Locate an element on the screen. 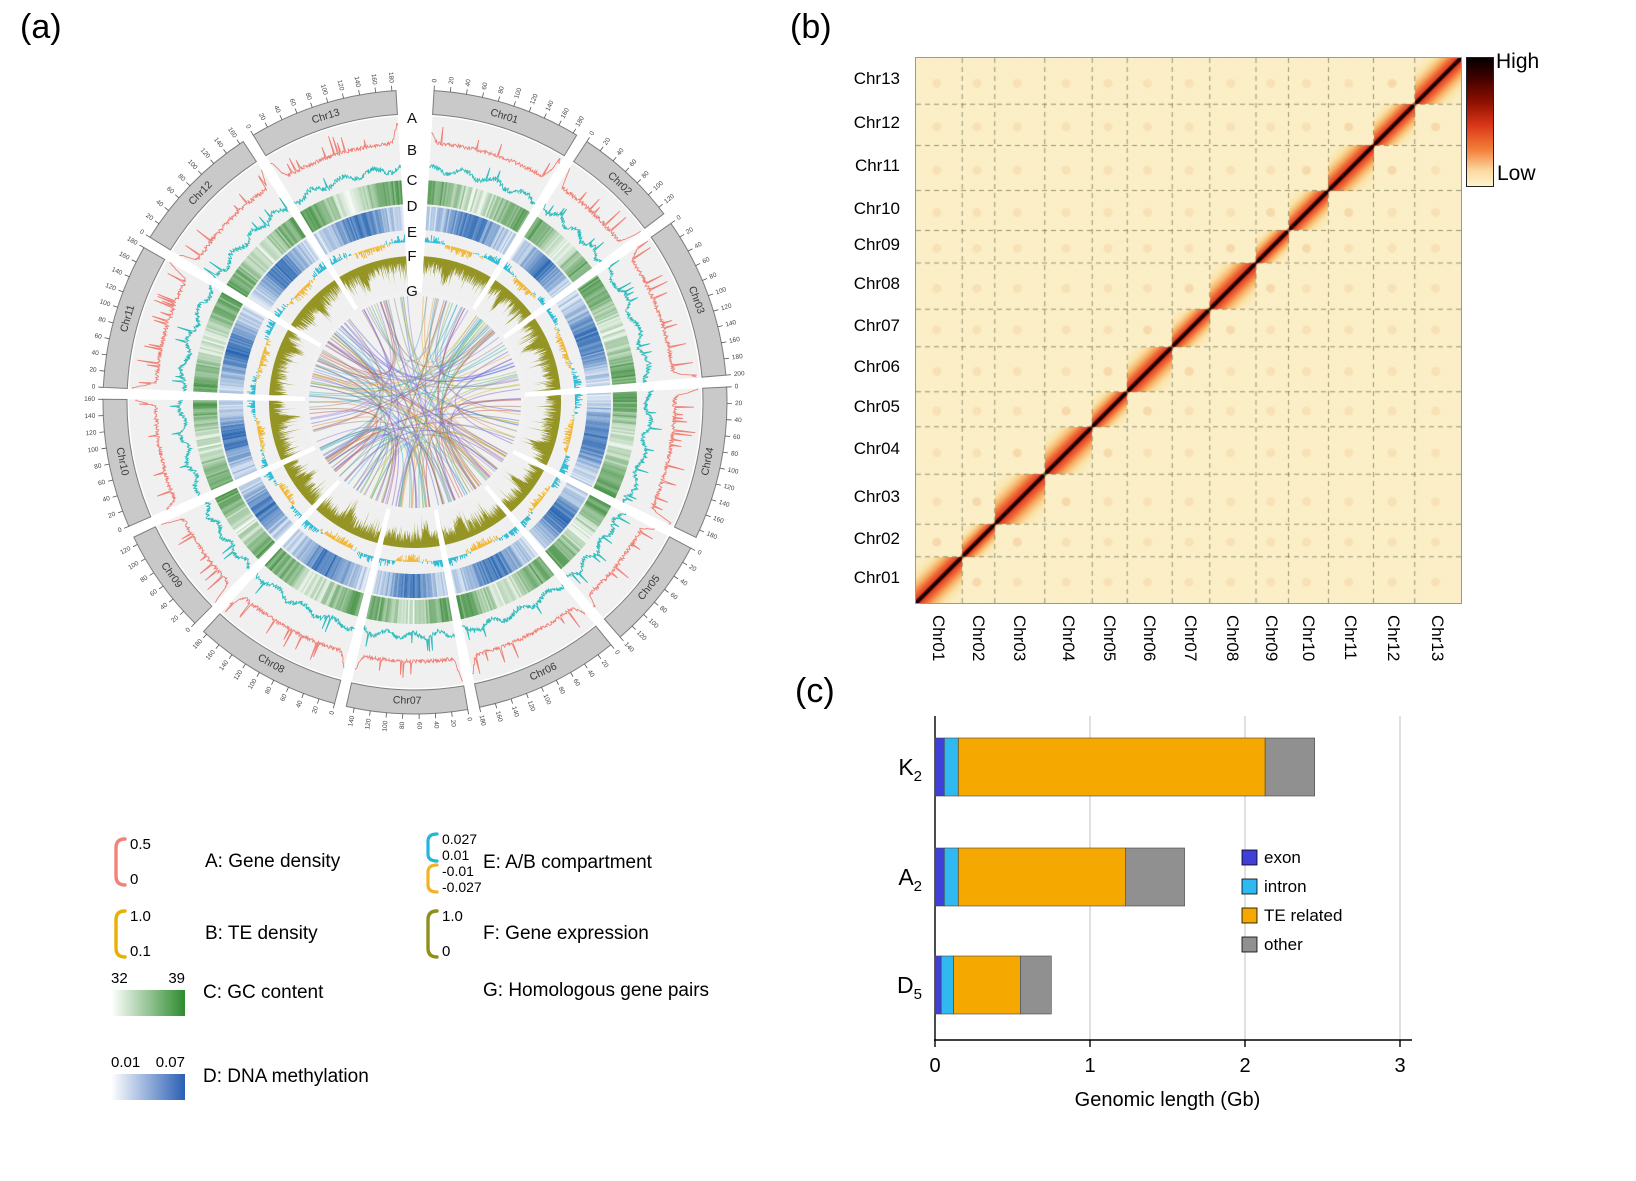 Image resolution: width=1636 pixels, height=1181 pixels. hic-x-label: Chr11 is located at coordinates (1350, 638).